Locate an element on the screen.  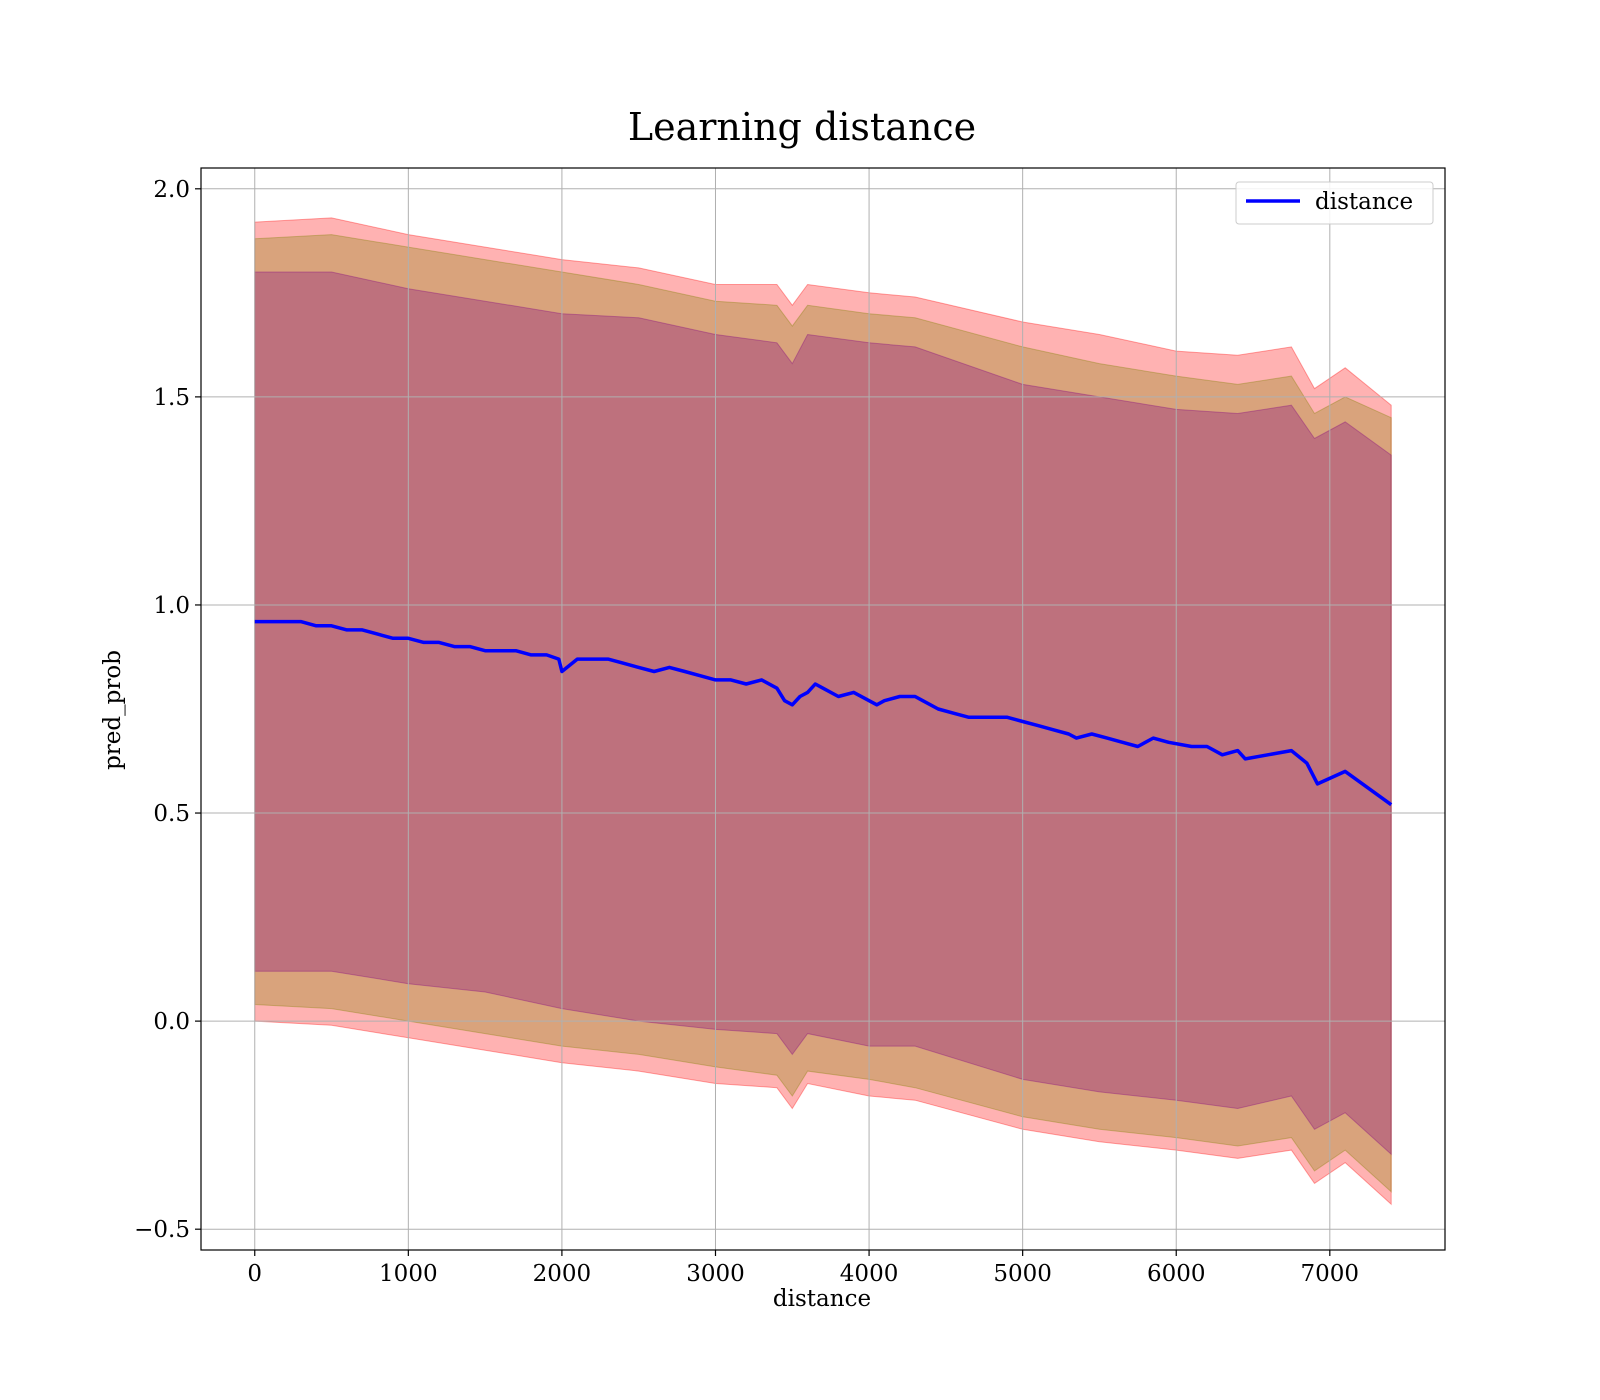
y-tick-label-3: 1.0 is located at coordinates (171, 606).